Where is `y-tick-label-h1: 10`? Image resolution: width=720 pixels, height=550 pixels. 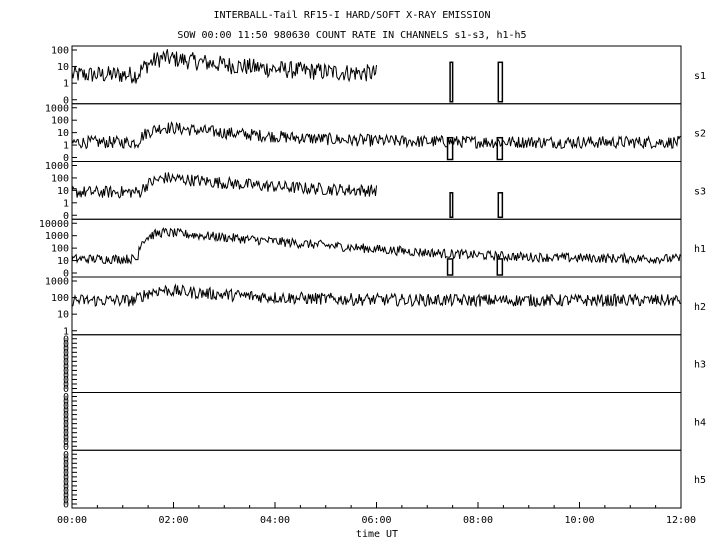 y-tick-label-h1: 10 is located at coordinates (63, 261).